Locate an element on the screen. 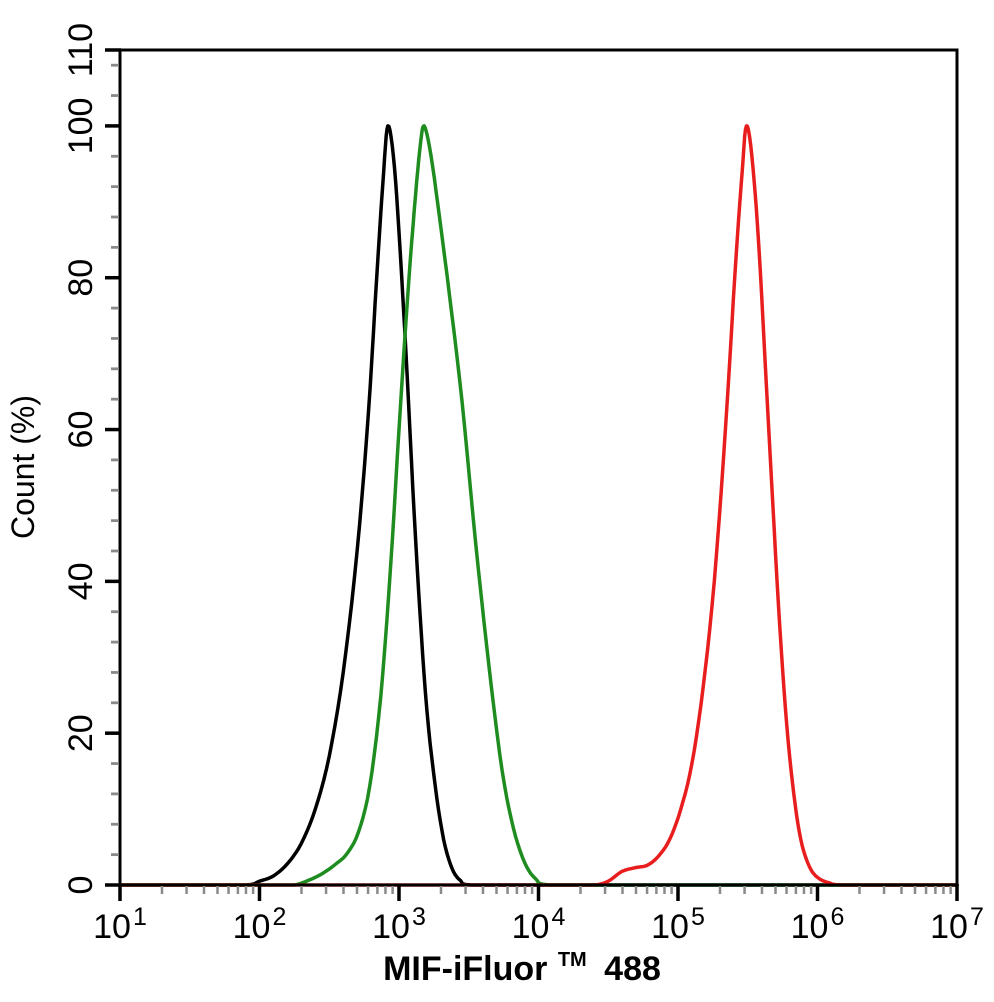  x-tick-label: 10⁶ is located at coordinates (818, 924).